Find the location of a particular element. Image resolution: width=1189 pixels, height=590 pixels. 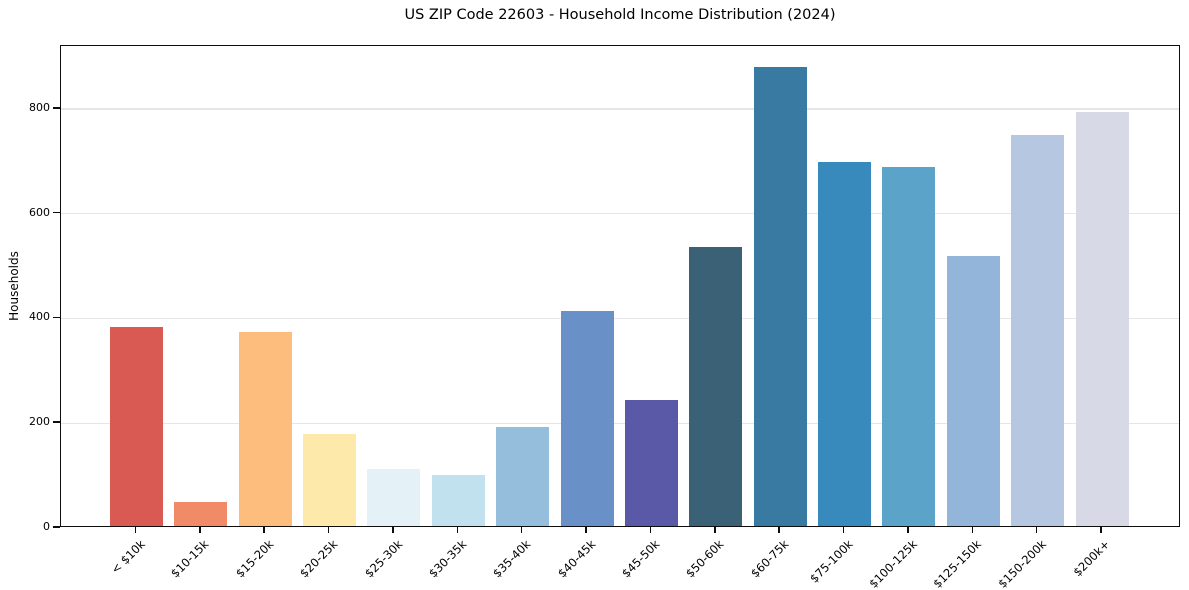

x-tick-label-text: $100-125k is located at coordinates (893, 563).